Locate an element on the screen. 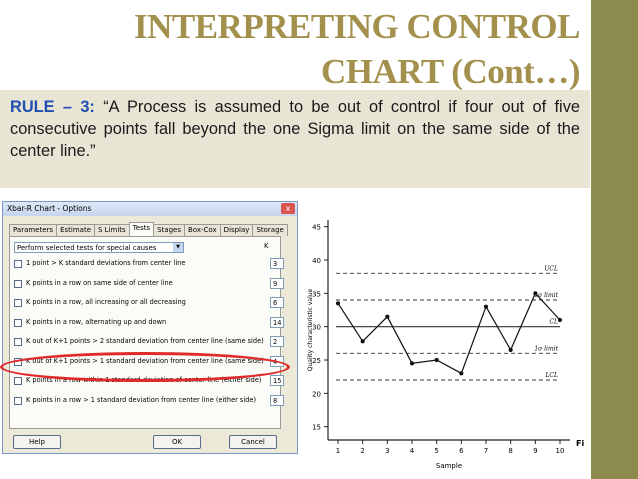 This screenshot has height=479, width=638. tab-parameters: Parameters is located at coordinates (33, 230).